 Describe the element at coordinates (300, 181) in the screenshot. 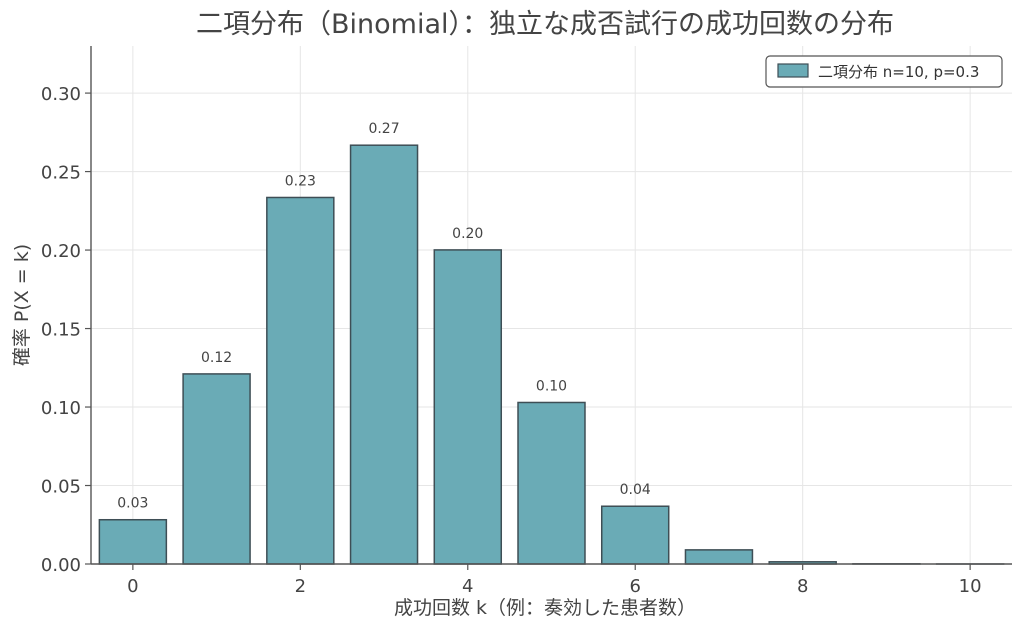

I see `data-label-k2: 0.23` at that location.